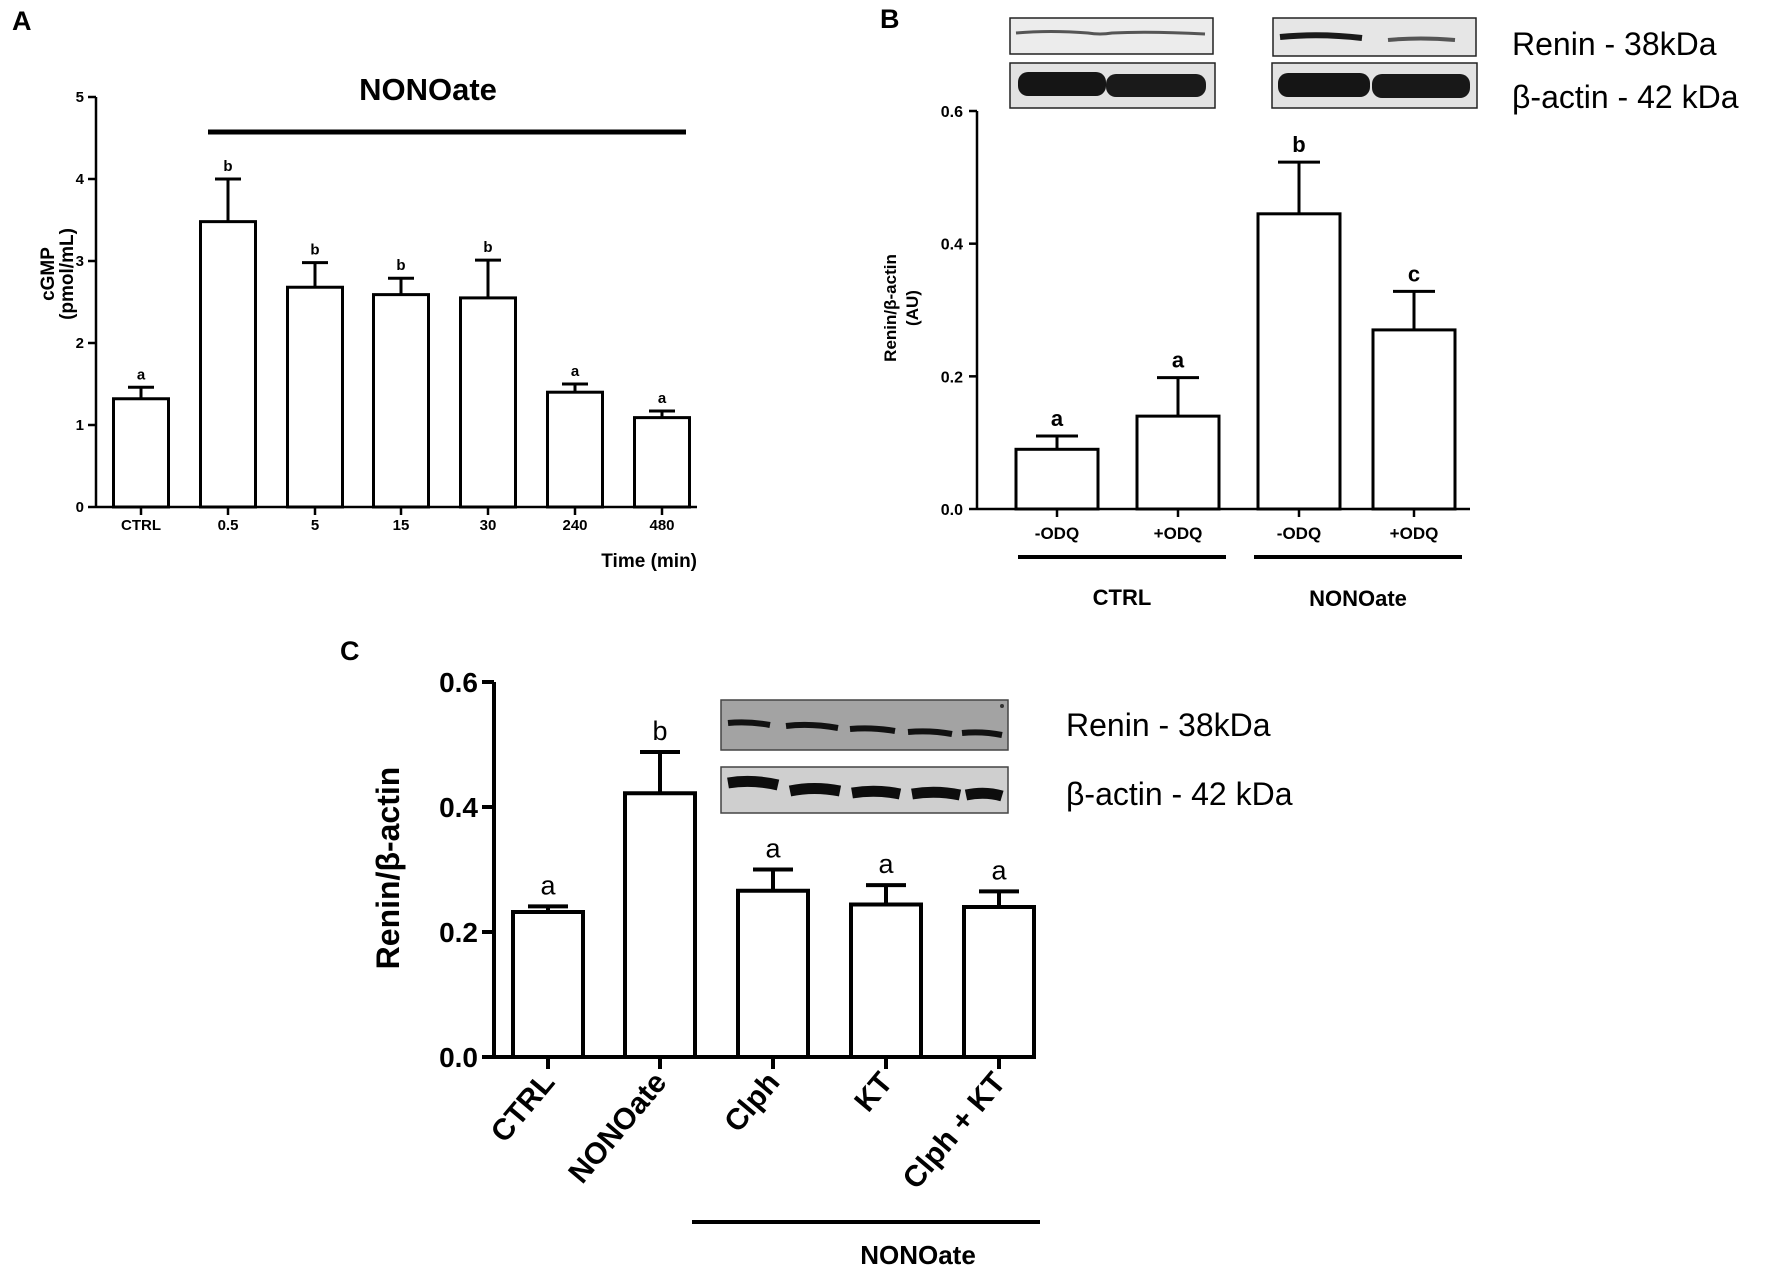 Image resolution: width=1773 pixels, height=1276 pixels. I want to click on chart-a-category-label: 5, so click(315, 525).